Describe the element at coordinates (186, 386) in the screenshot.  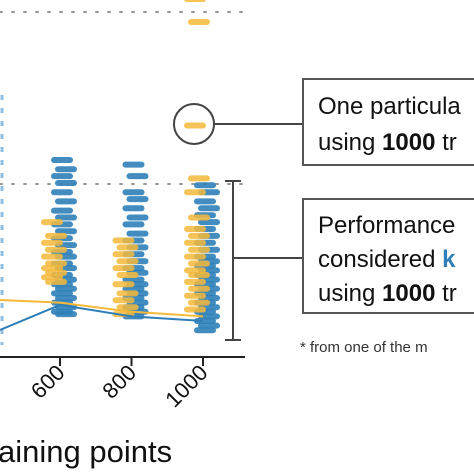
I see `x-tick-label: 1000` at that location.